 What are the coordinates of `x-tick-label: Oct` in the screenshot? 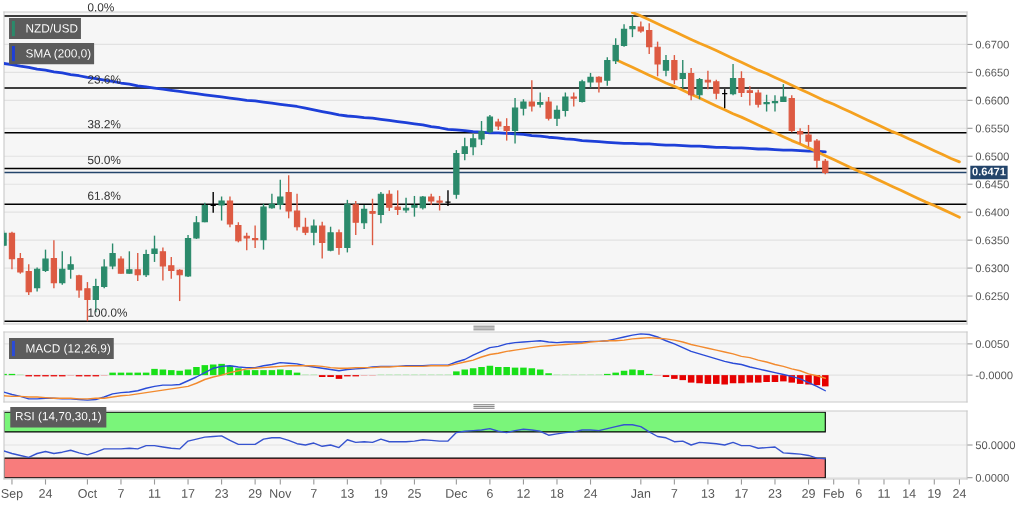 It's located at (88, 493).